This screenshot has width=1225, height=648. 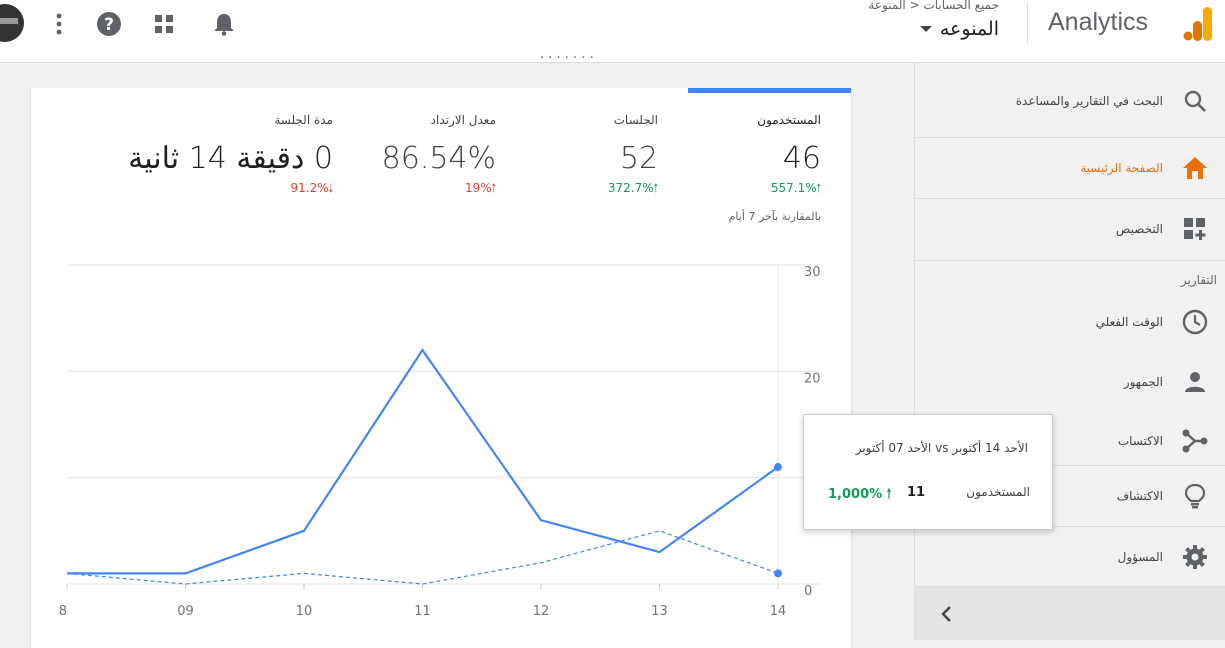 I want to click on section-heading-reports: التقارير, so click(x=1198, y=280).